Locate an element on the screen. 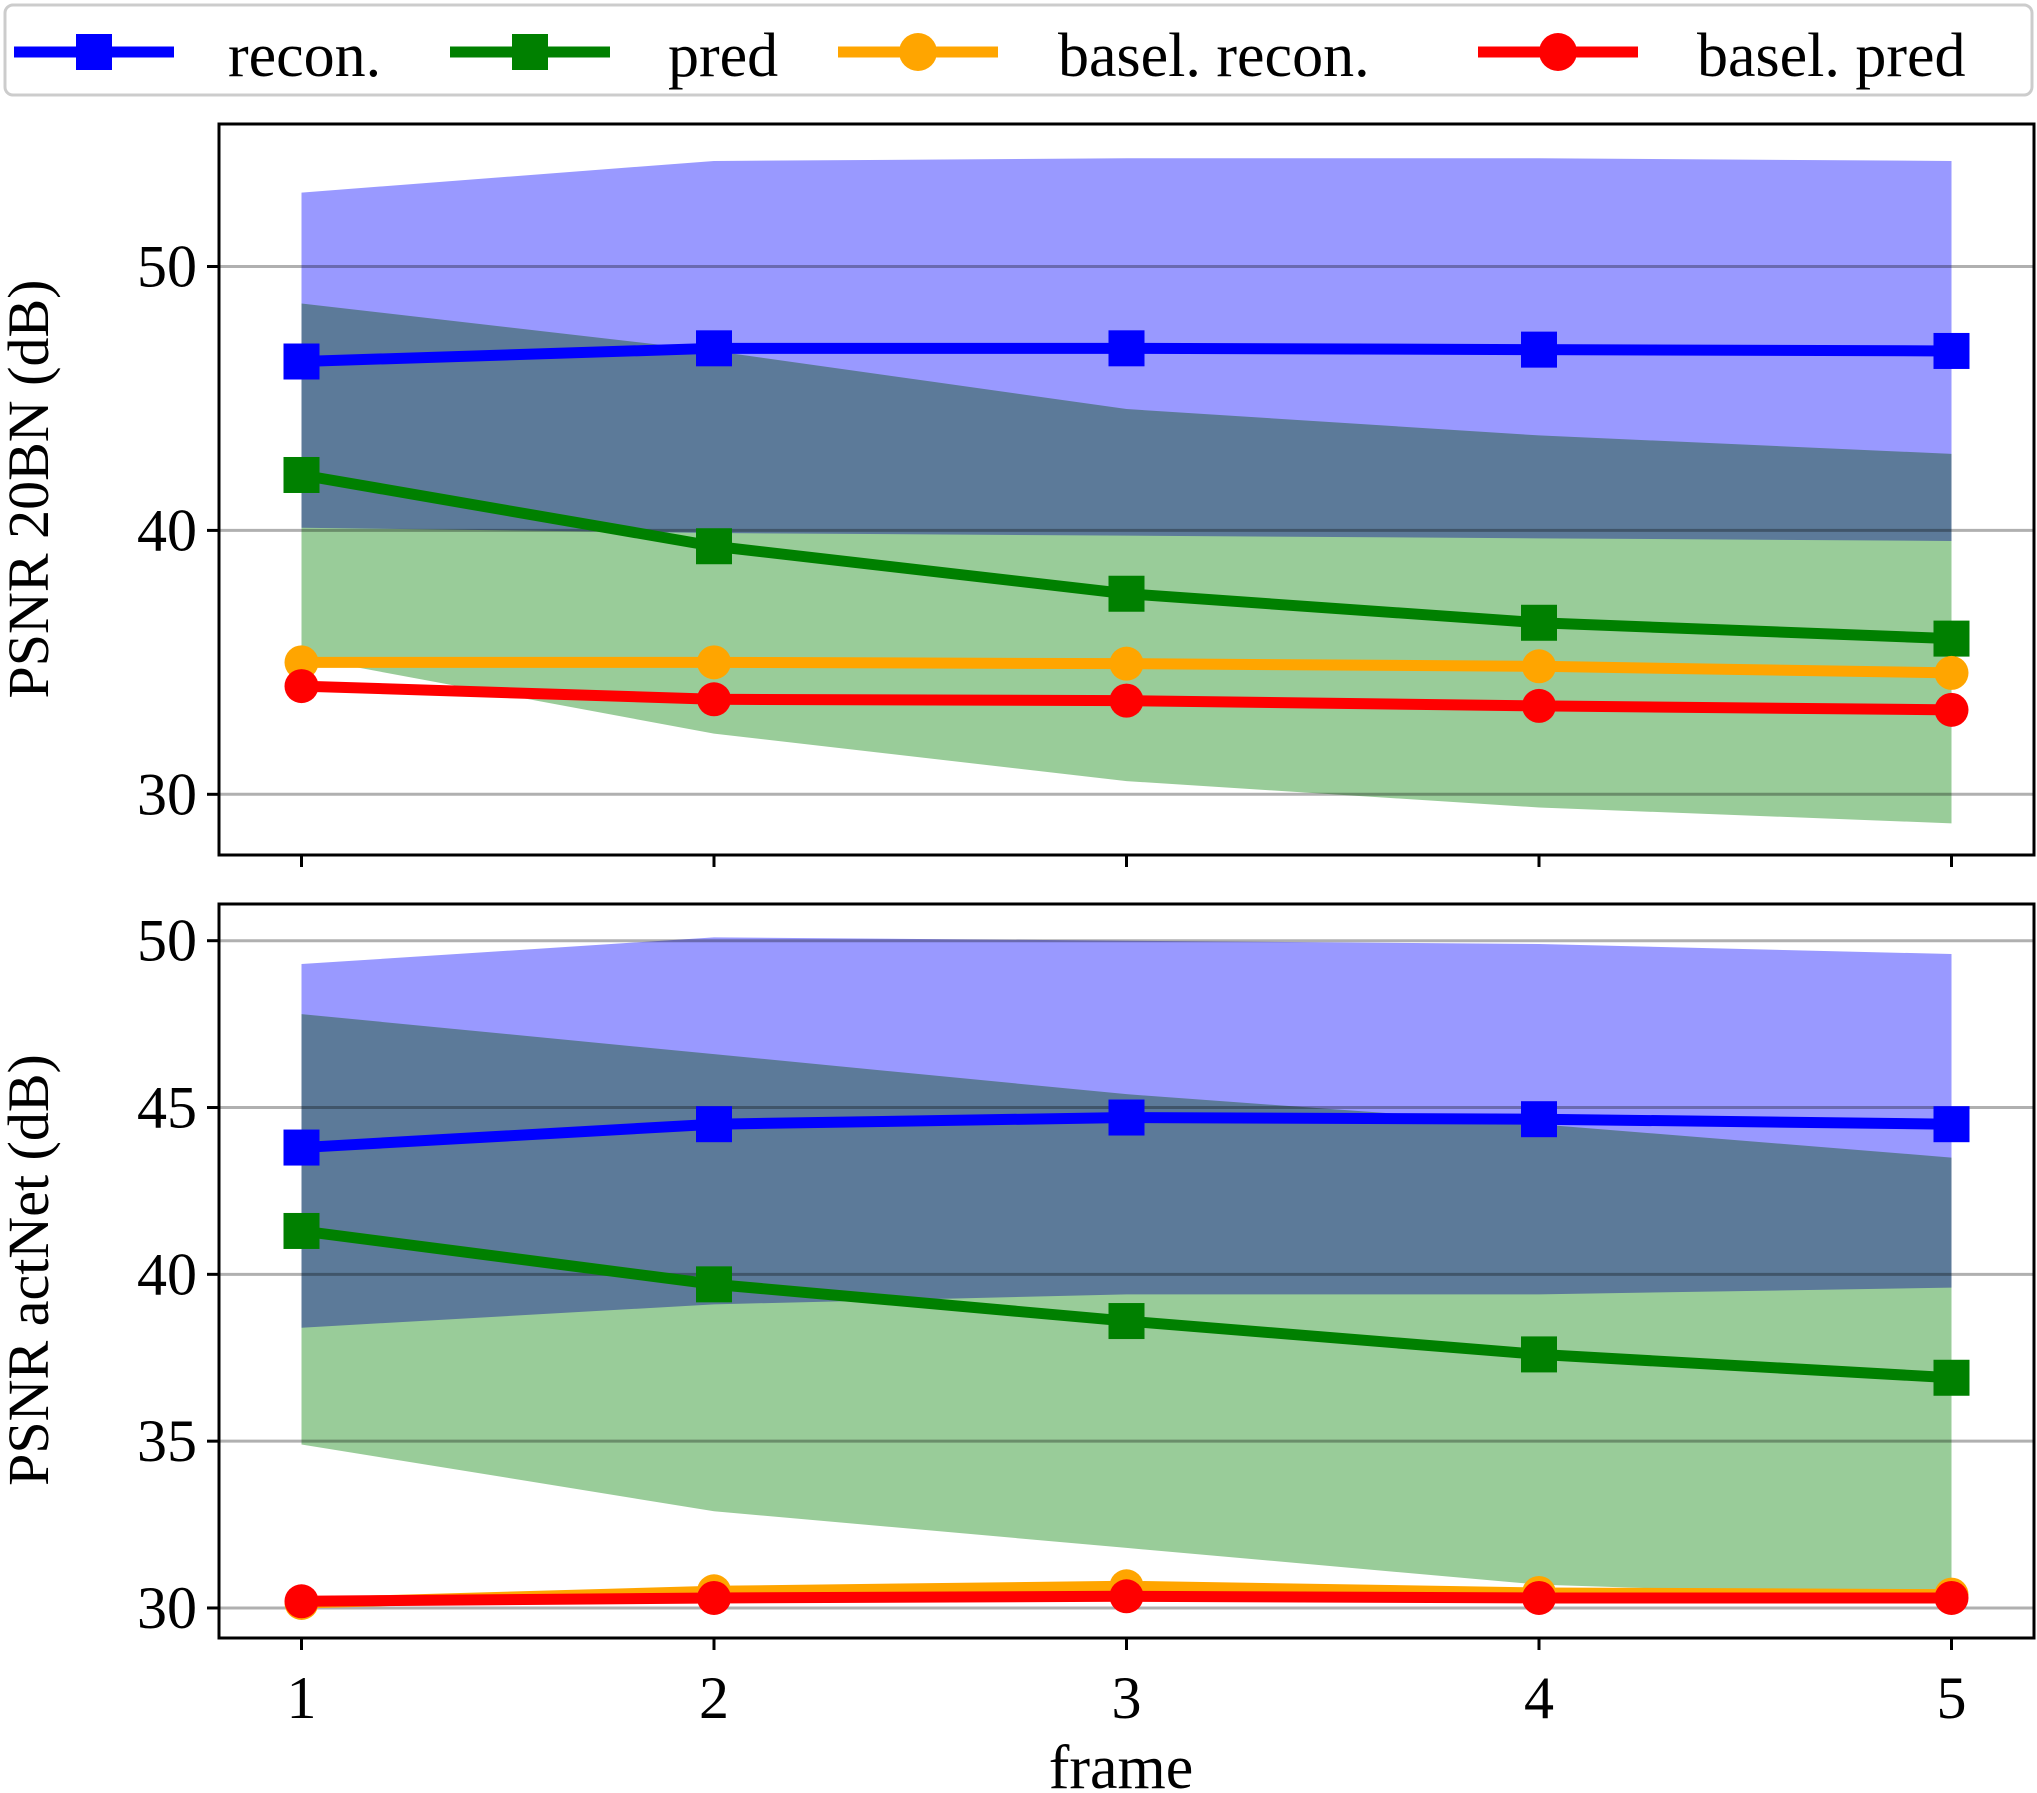  ytick-label-actnet-40: 40 is located at coordinates (167, 1274).